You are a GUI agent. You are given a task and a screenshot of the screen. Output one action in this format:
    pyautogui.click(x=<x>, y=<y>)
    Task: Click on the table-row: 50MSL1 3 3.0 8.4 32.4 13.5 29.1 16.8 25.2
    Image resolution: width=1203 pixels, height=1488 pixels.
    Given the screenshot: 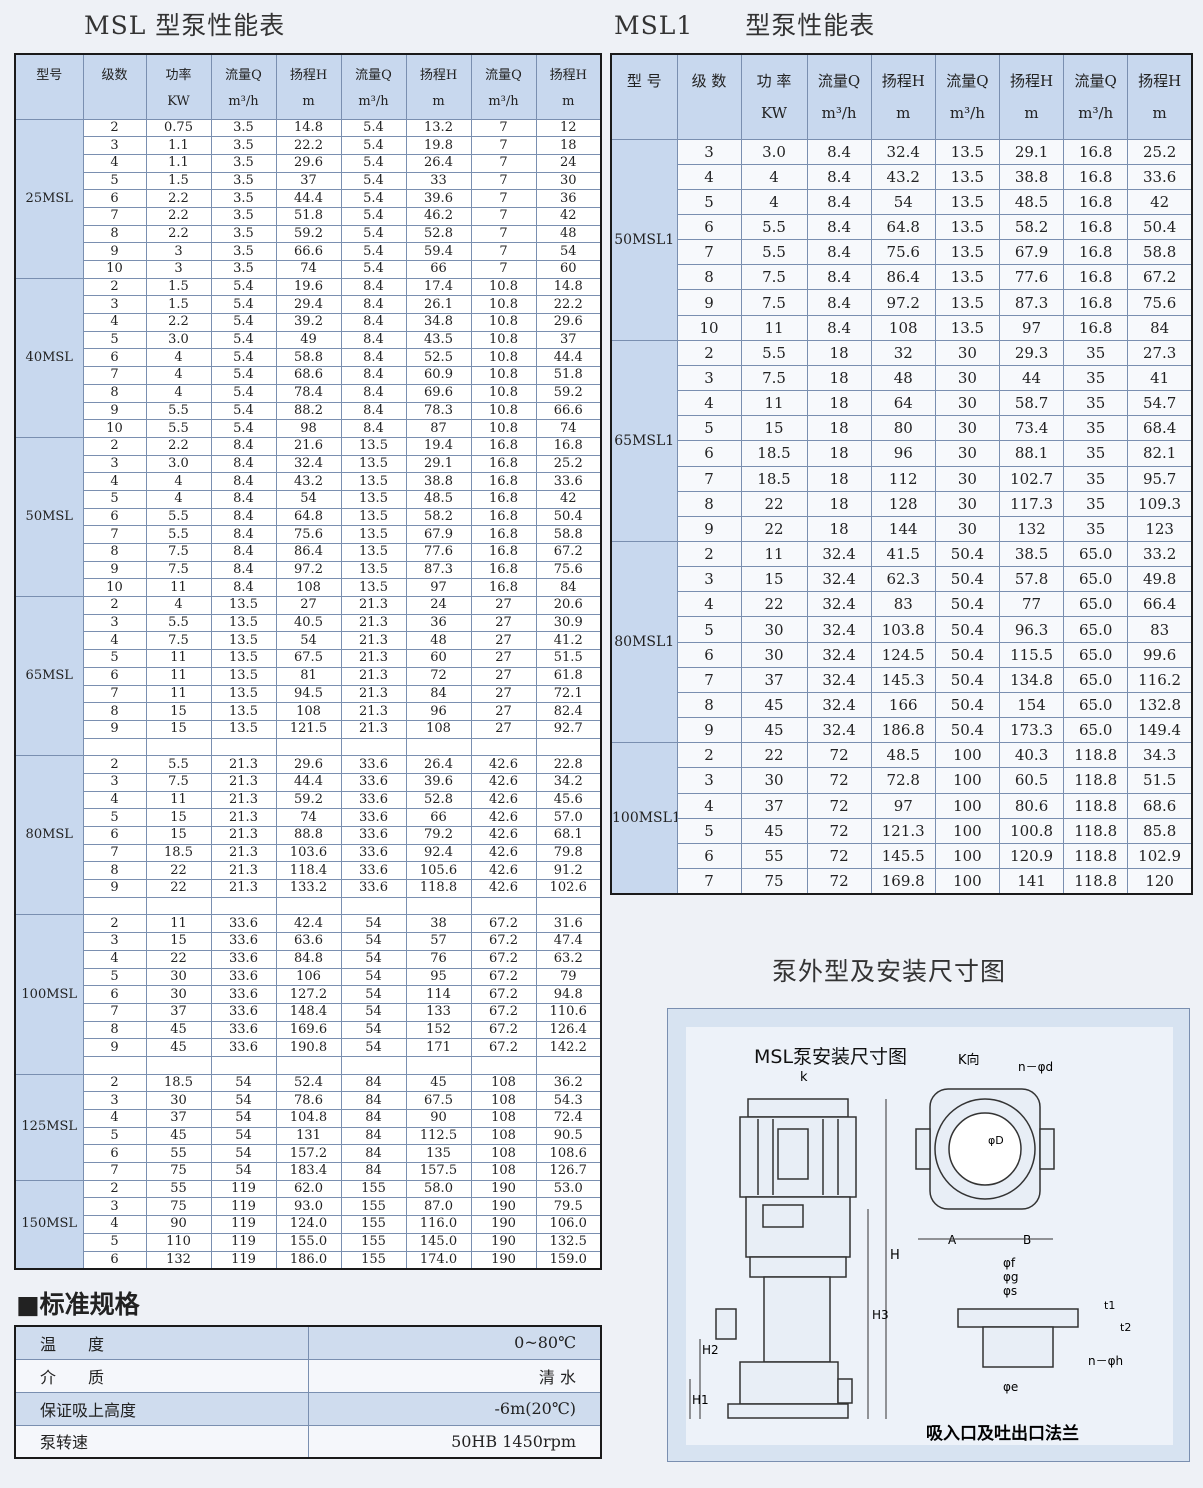 What is the action you would take?
    pyautogui.click(x=901, y=239)
    